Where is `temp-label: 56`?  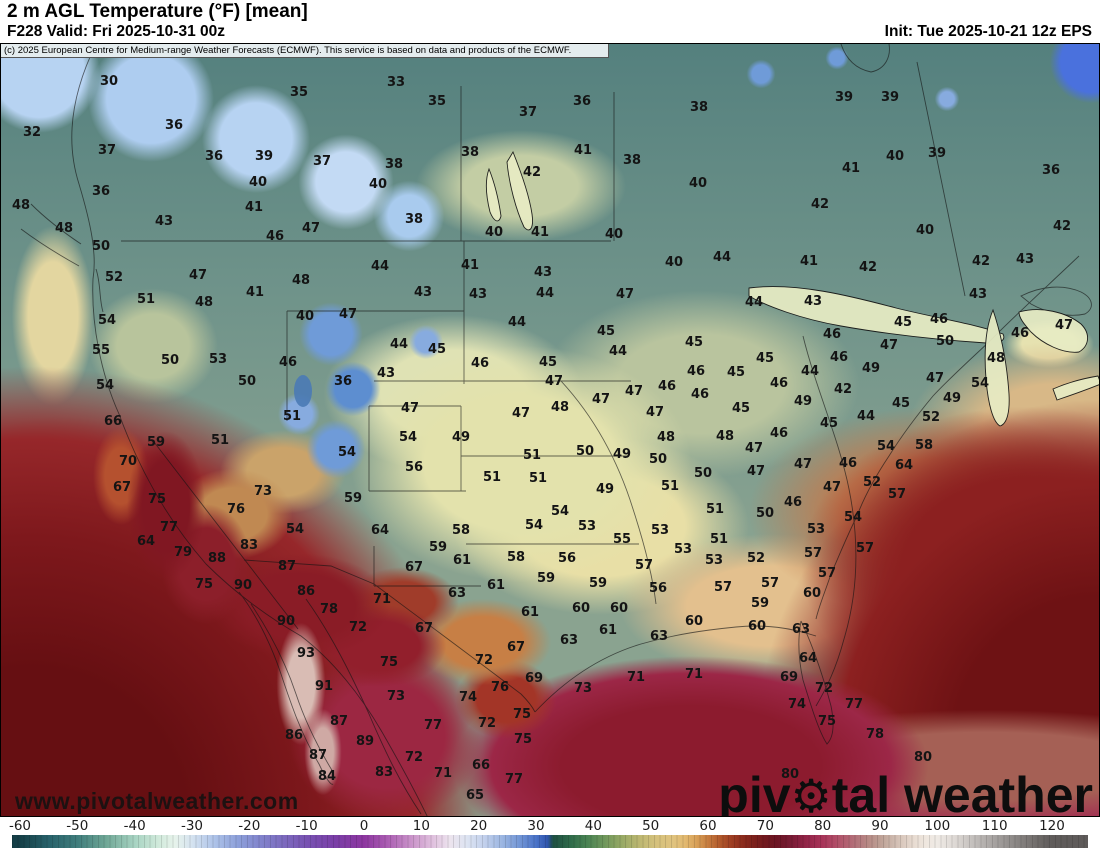
temp-label: 56 is located at coordinates (567, 558).